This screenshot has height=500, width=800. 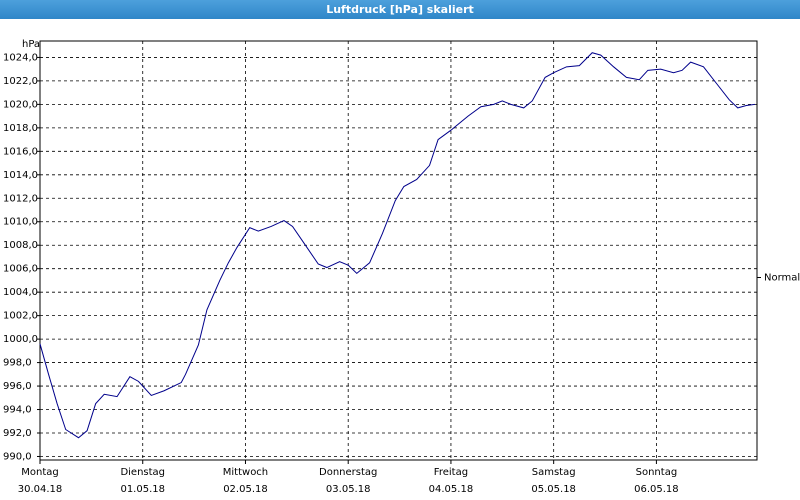 What do you see at coordinates (20, 339) in the screenshot?
I see `y-tick-label: 1000,0` at bounding box center [20, 339].